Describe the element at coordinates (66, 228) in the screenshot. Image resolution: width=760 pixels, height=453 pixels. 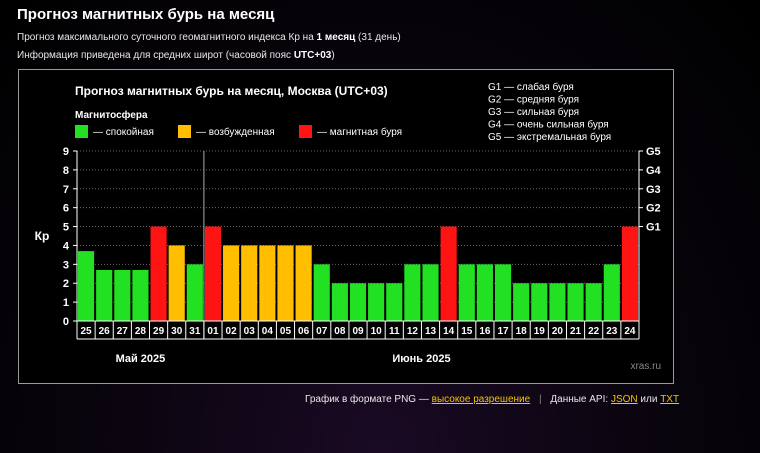
I see `y-tick-label: 5` at that location.